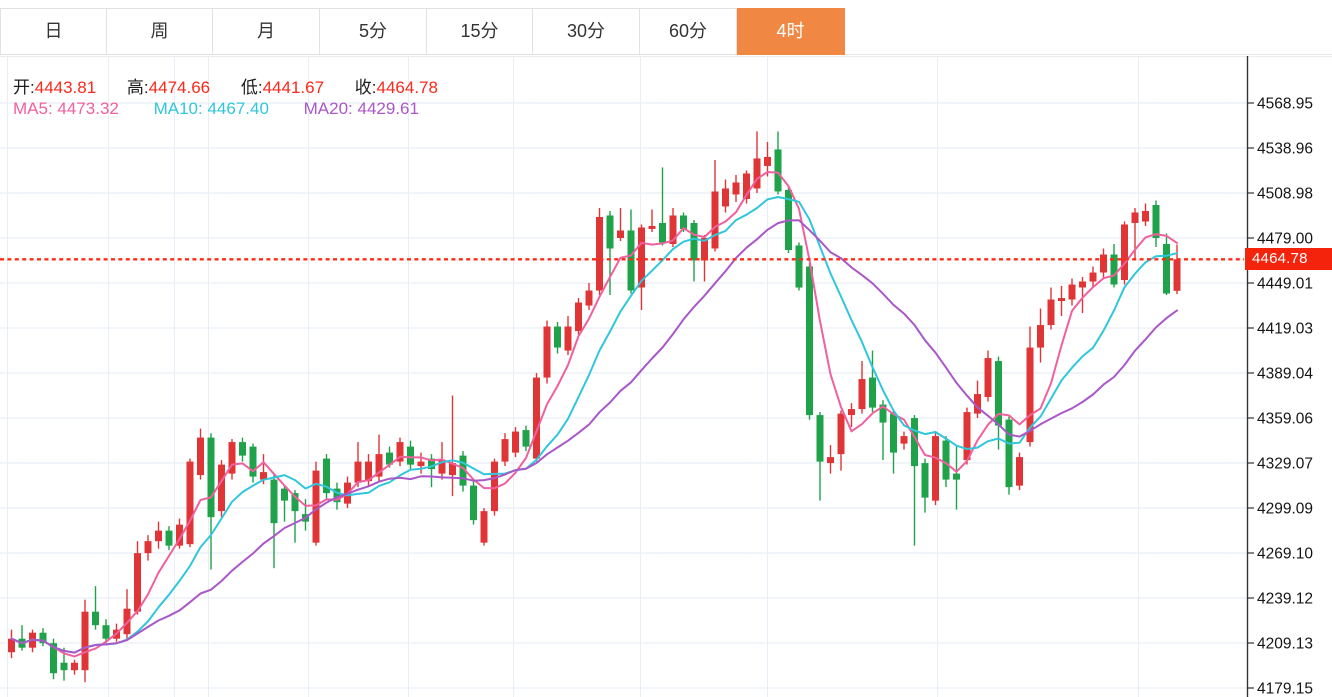 The height and width of the screenshot is (697, 1332). What do you see at coordinates (251, 87) in the screenshot?
I see `low-label: 低:` at bounding box center [251, 87].